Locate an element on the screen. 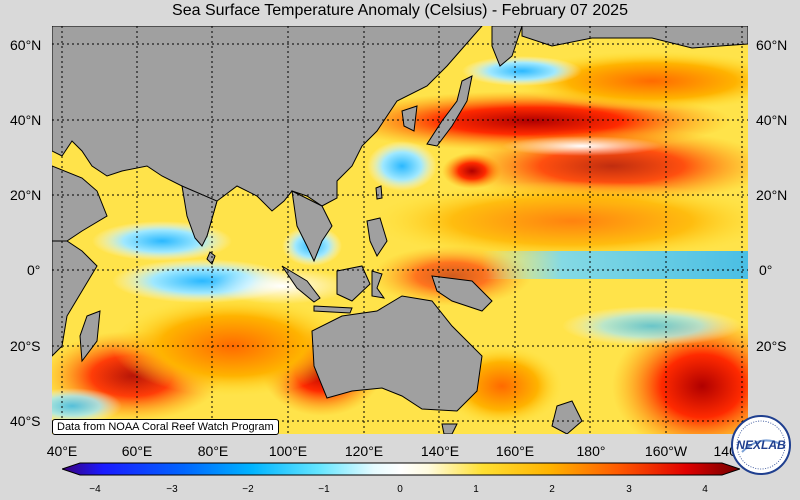 The width and height of the screenshot is (800, 500). sumatra is located at coordinates (301, 284).